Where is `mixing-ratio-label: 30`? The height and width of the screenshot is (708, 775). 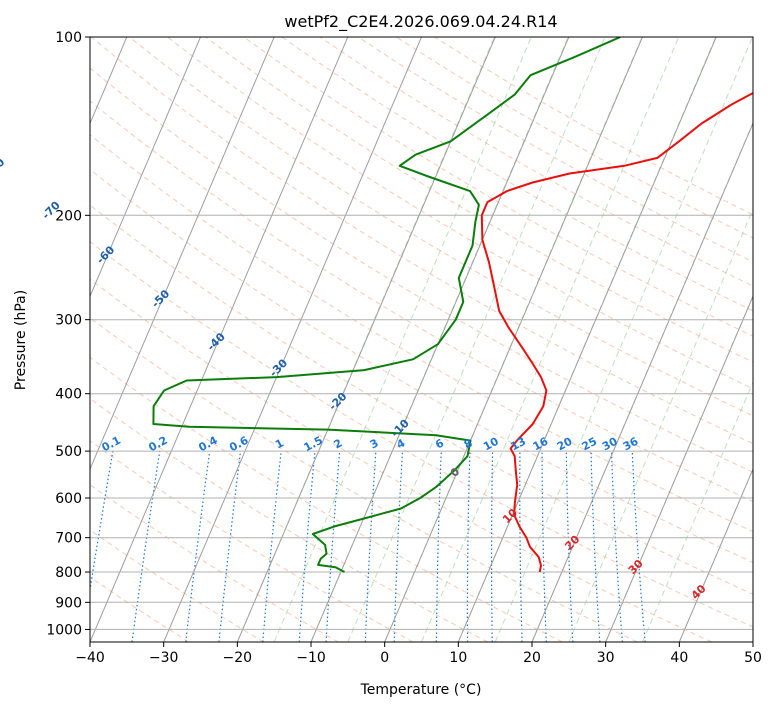 mixing-ratio-label: 30 is located at coordinates (610, 444).